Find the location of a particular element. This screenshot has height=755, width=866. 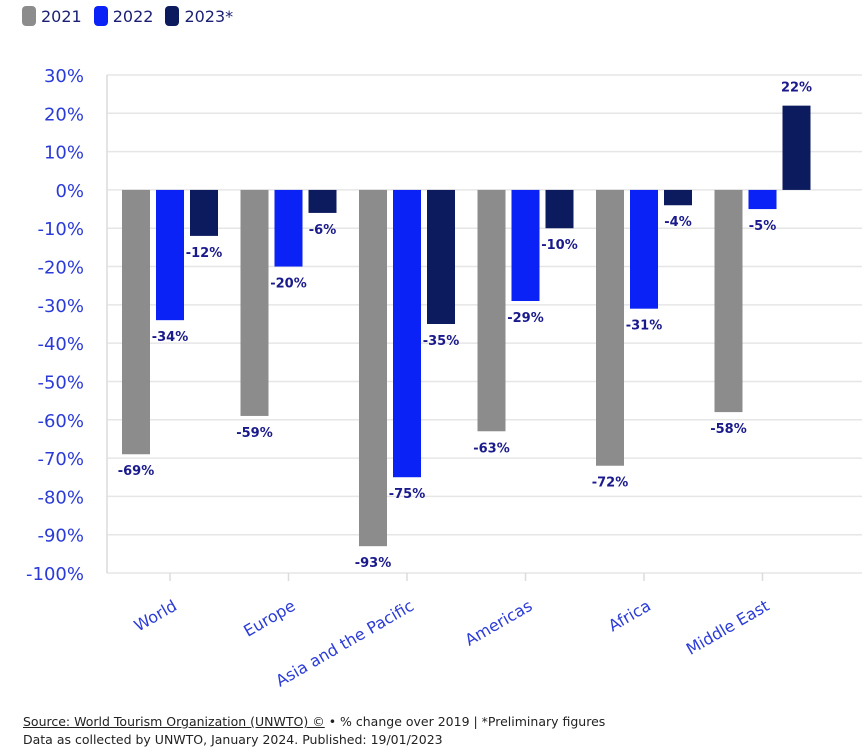

y-tick-label: 30% is located at coordinates (64, 76).